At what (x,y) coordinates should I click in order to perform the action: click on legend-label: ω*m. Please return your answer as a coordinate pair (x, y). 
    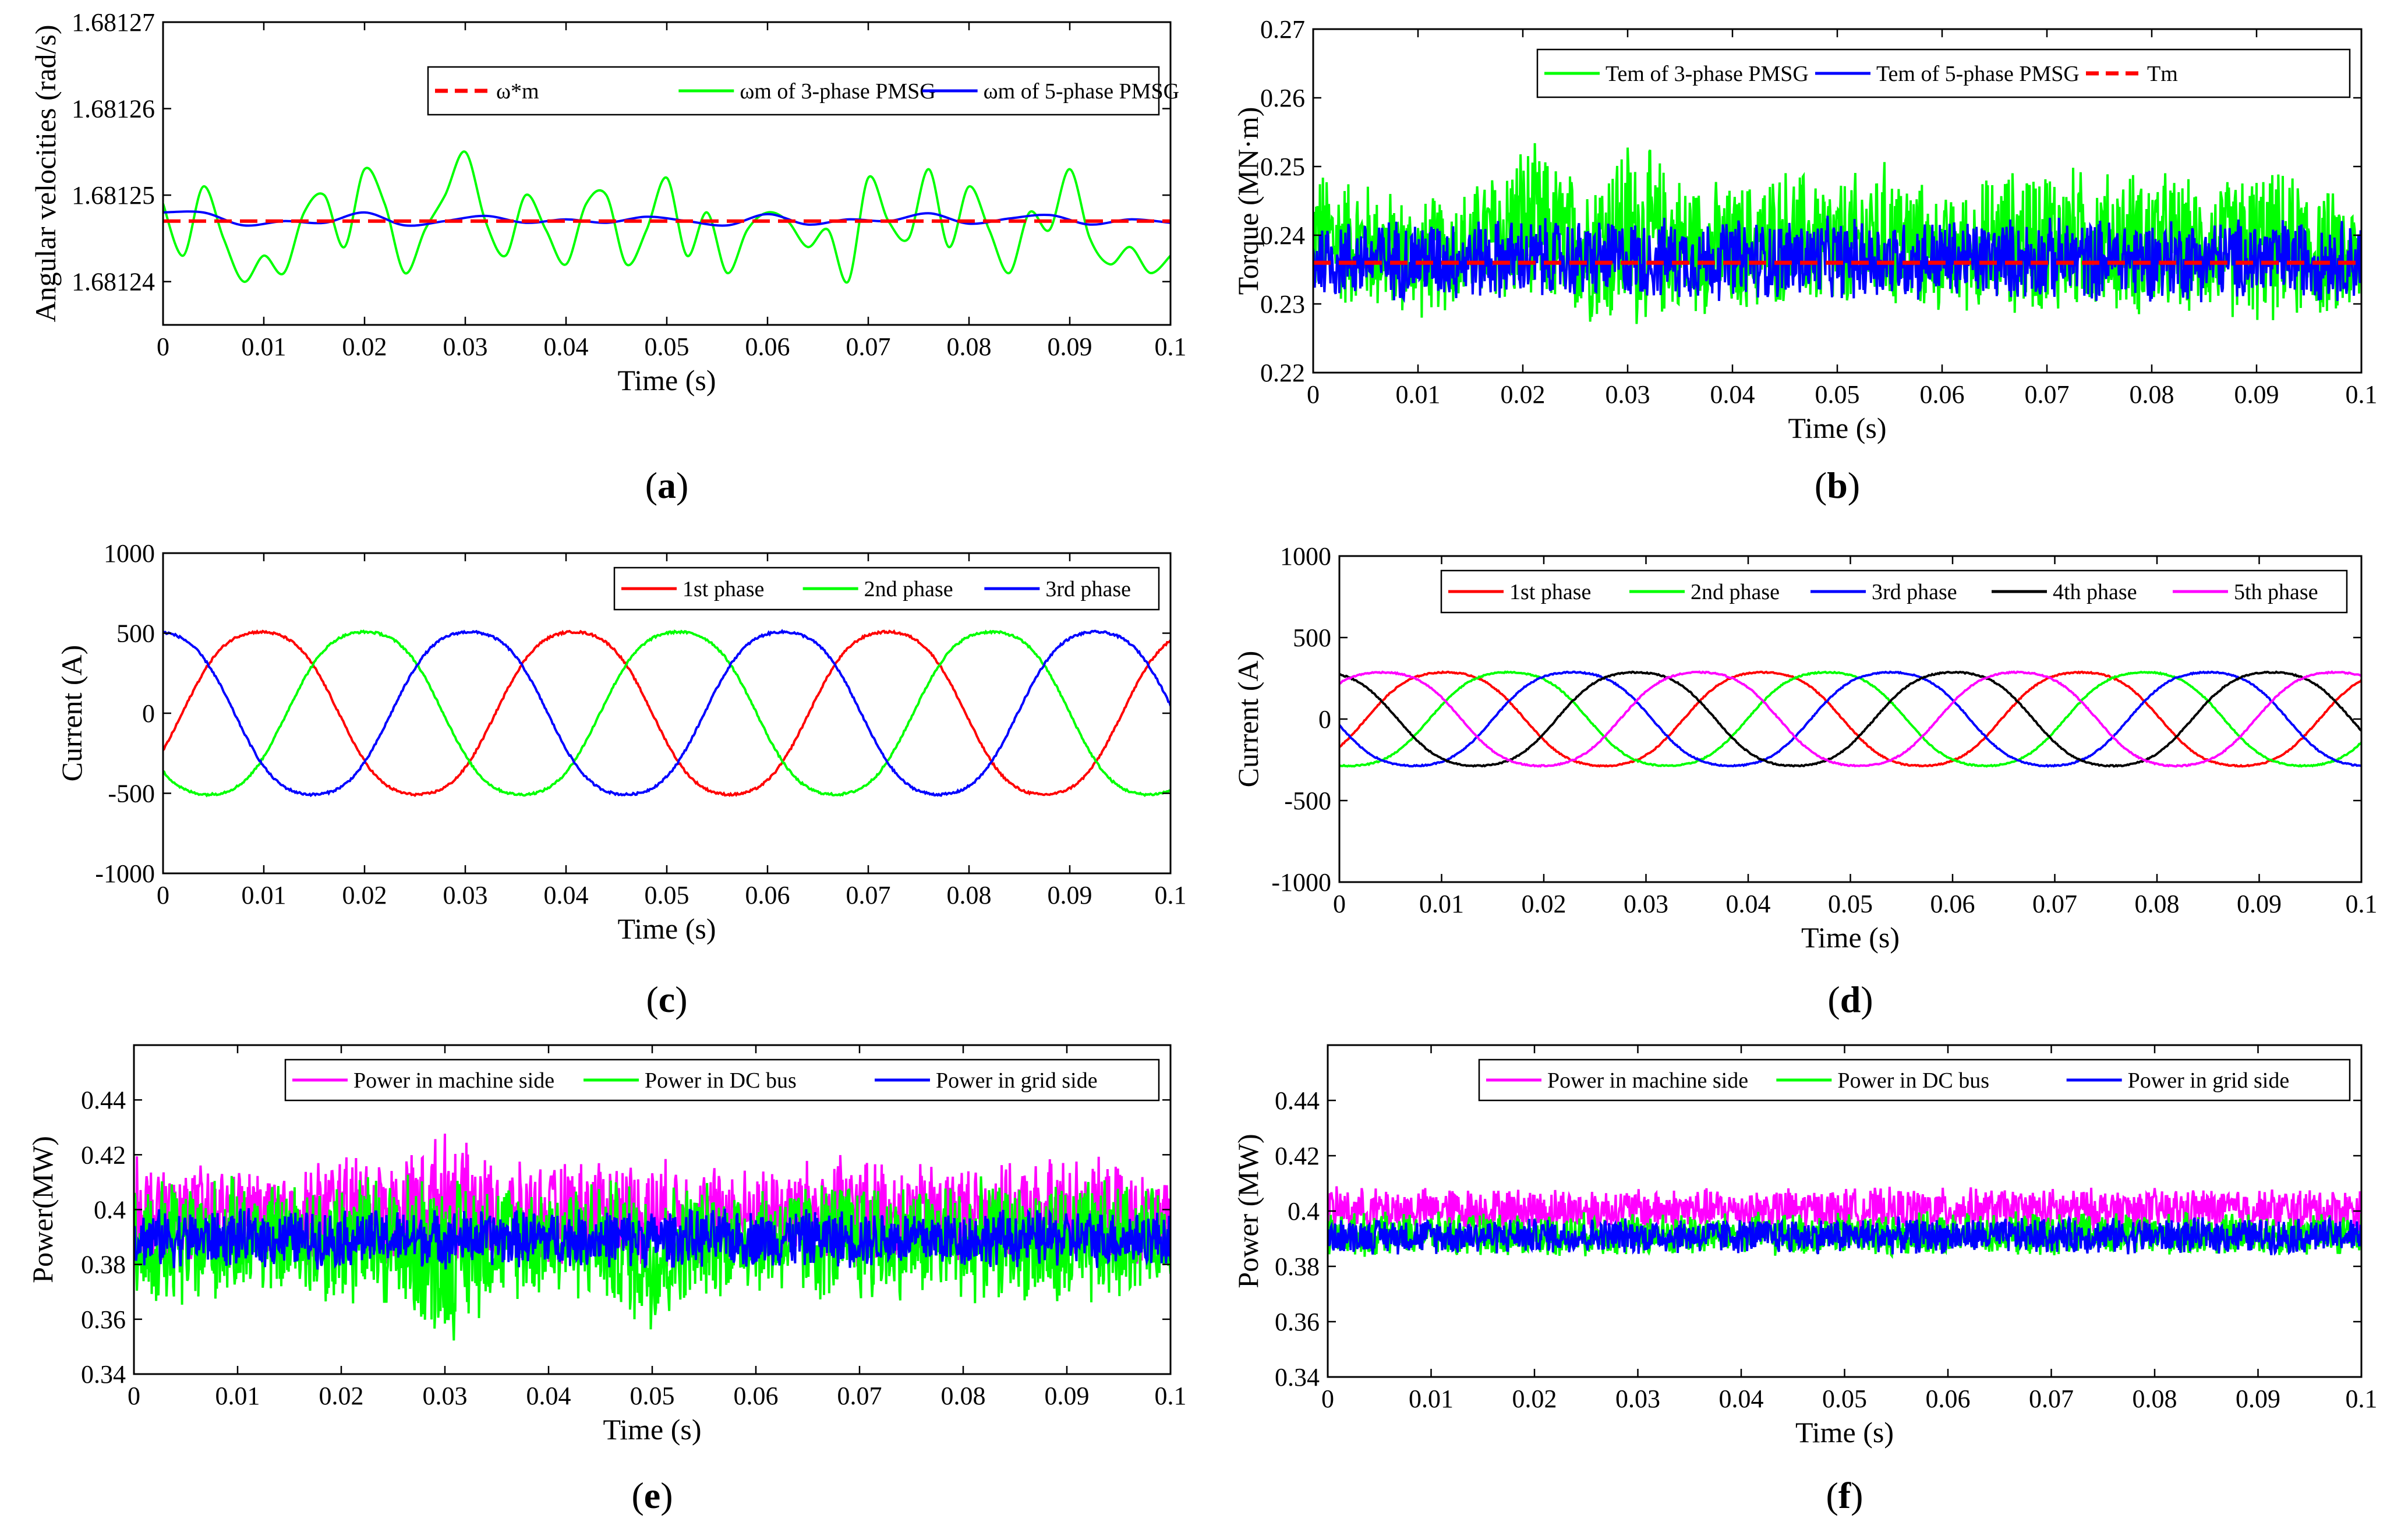
    Looking at the image, I should click on (517, 91).